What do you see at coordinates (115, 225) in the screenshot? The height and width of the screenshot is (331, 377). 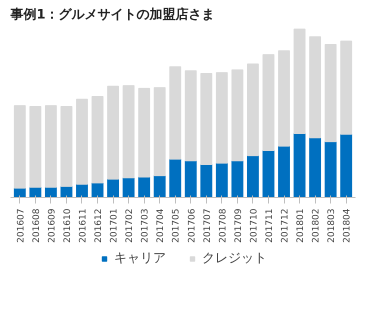 I see `x-tick-label: 201701` at bounding box center [115, 225].